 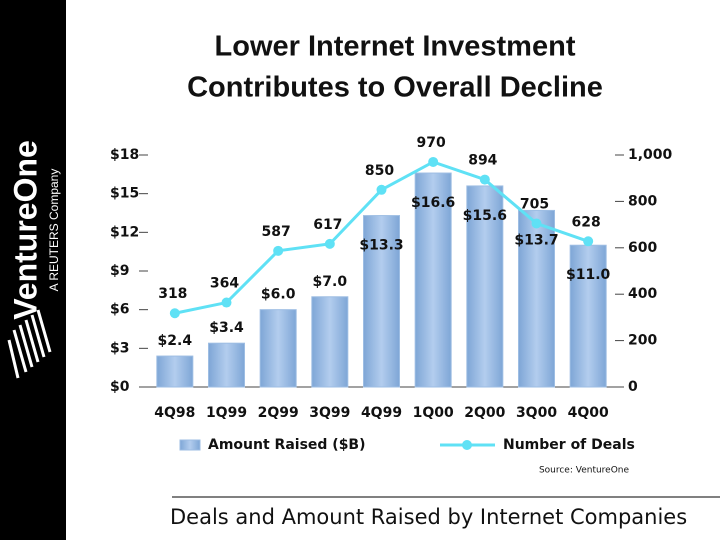 What do you see at coordinates (226, 328) in the screenshot?
I see `bar-value-label: $3.4` at bounding box center [226, 328].